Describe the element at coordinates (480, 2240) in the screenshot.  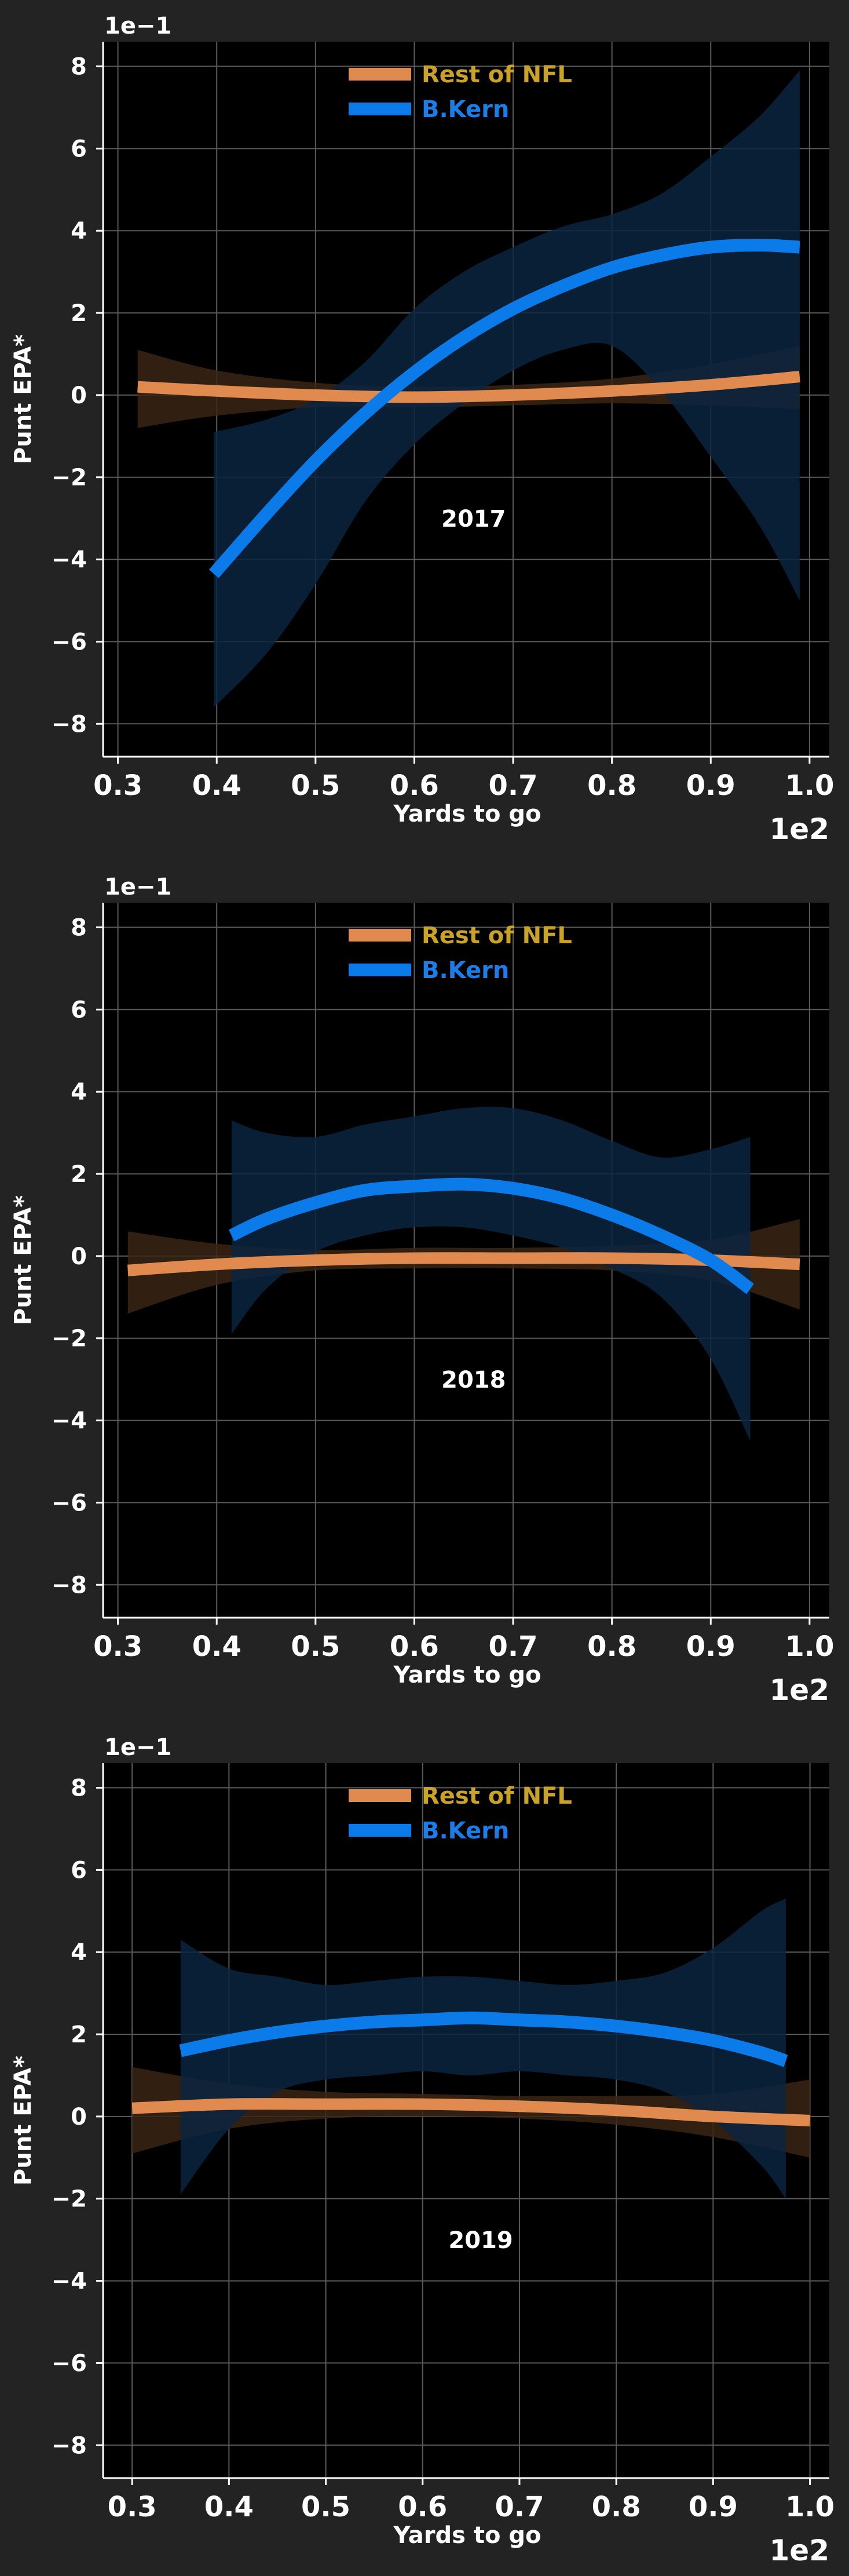
I see `year-annotation: 2019` at that location.